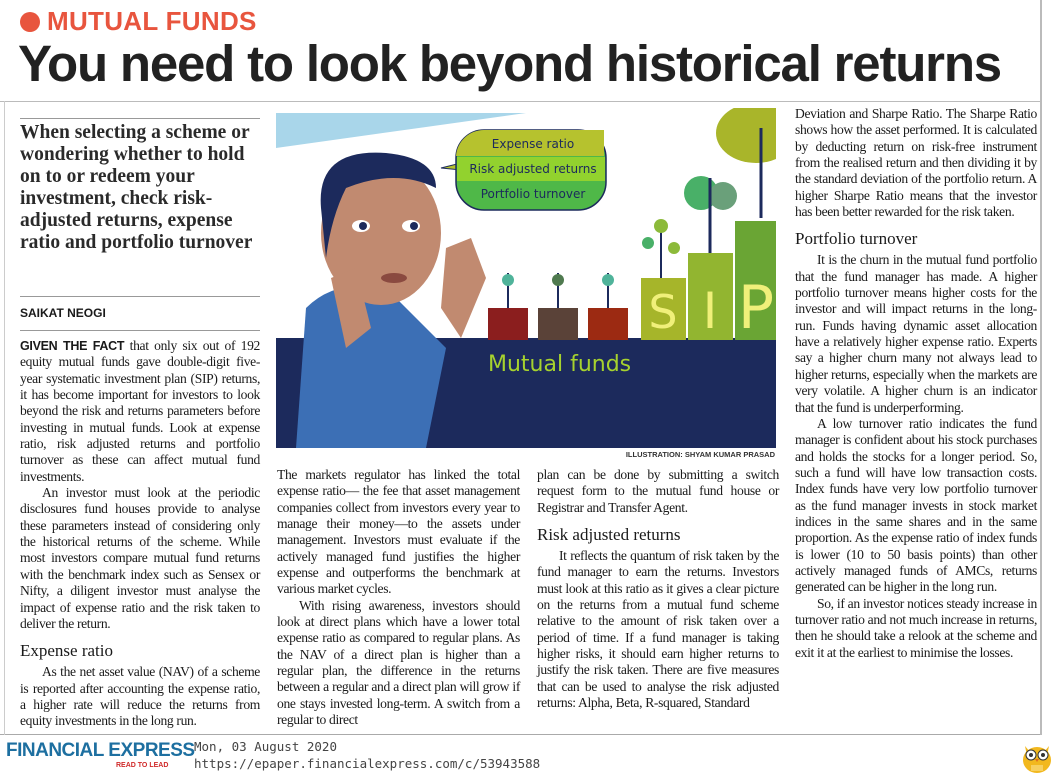 This screenshot has width=1058, height=779. I want to click on section-kicker: MUTUAL FUNDS, so click(138, 21).